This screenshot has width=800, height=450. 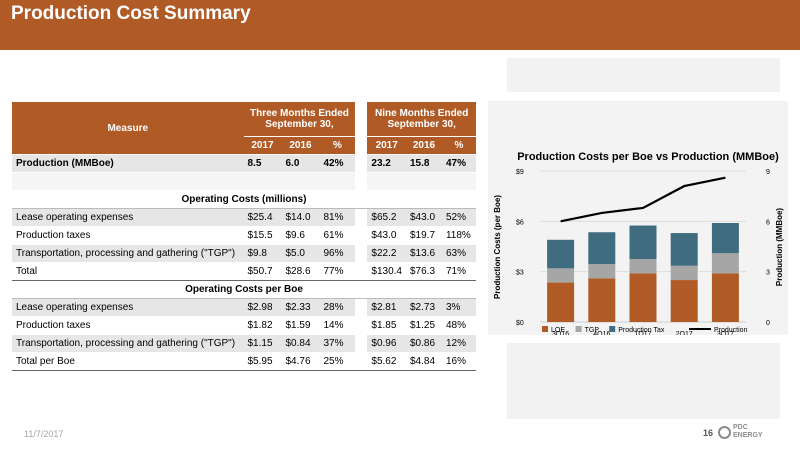 What do you see at coordinates (128, 128) in the screenshot?
I see `measure-header: Measure` at bounding box center [128, 128].